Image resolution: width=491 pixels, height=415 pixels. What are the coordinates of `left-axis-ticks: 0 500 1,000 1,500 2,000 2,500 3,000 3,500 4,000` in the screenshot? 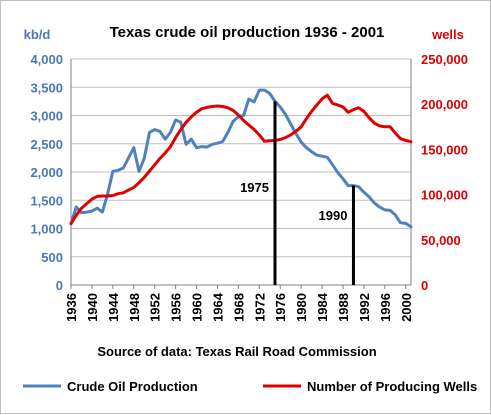 It's located at (46, 172).